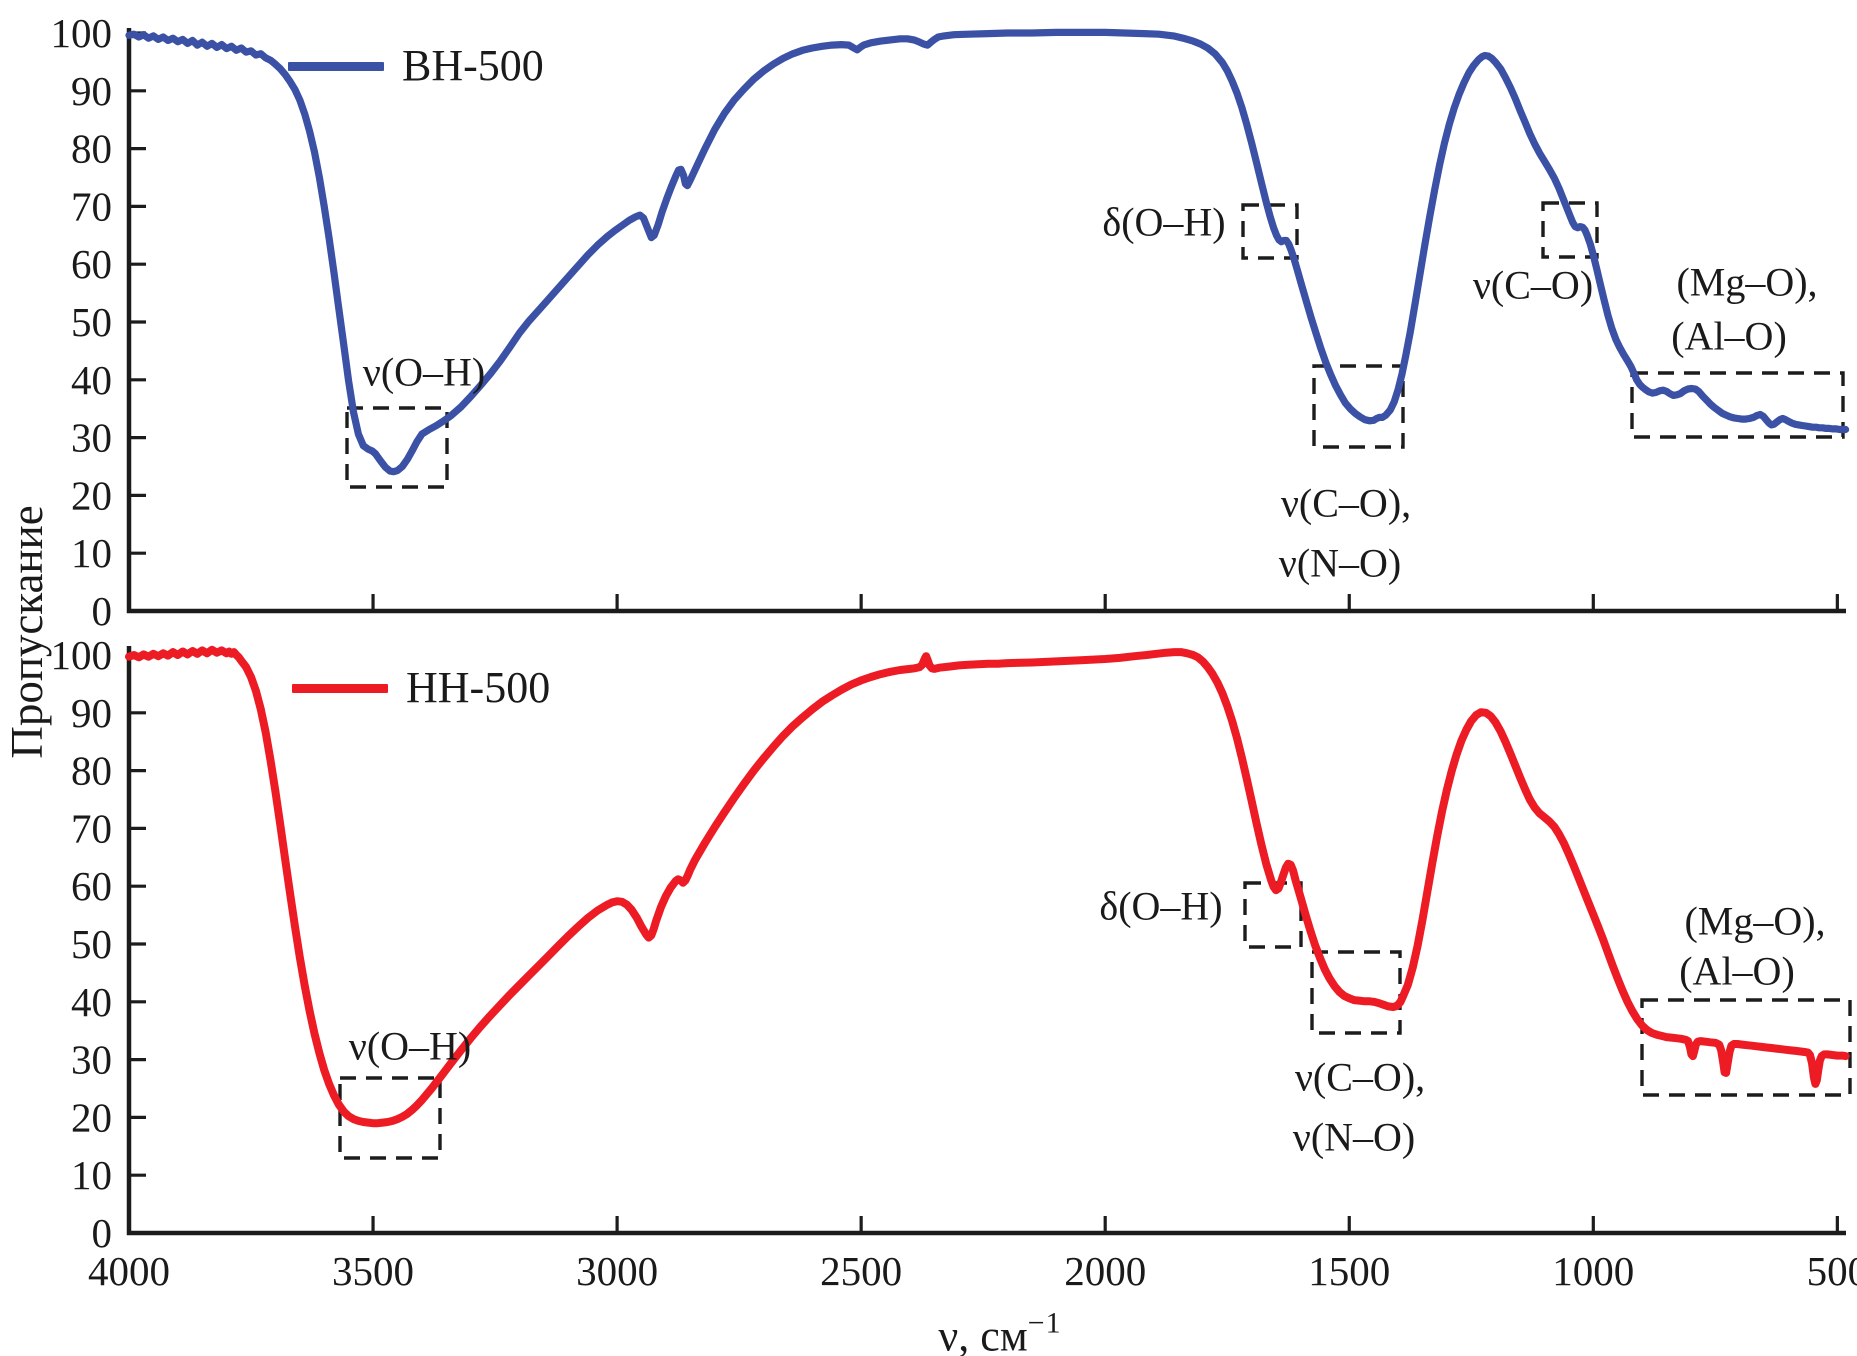 This screenshot has height=1356, width=1857. Describe the element at coordinates (473, 65) in the screenshot. I see `legend-label-vn500: ВН-500` at that location.